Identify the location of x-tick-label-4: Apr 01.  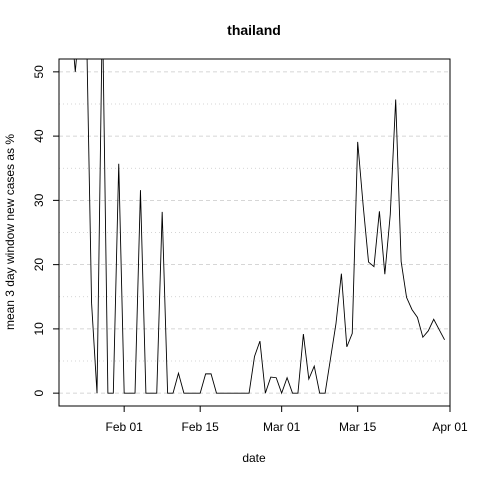
(450, 427).